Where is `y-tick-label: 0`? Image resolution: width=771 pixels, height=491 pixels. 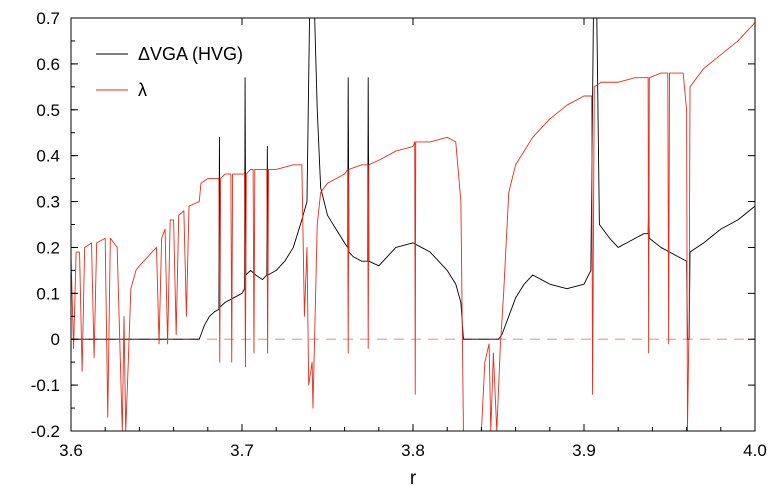
y-tick-label: 0 is located at coordinates (55, 339).